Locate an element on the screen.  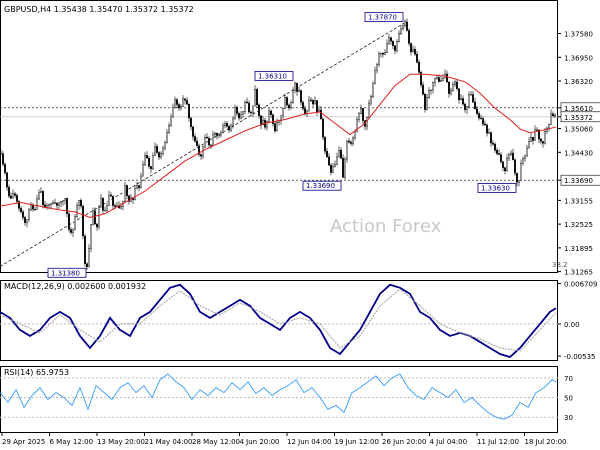
rsi-title: RSI(14) 65.9753 is located at coordinates (36, 372).